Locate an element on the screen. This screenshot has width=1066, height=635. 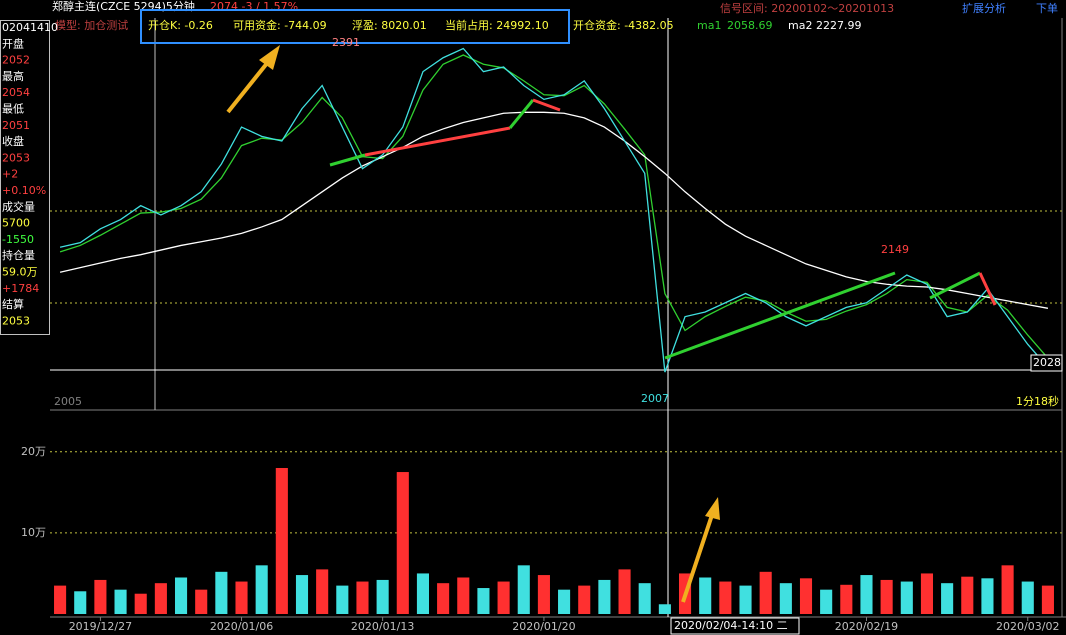
side-item: 02041410 is located at coordinates (30, 27).